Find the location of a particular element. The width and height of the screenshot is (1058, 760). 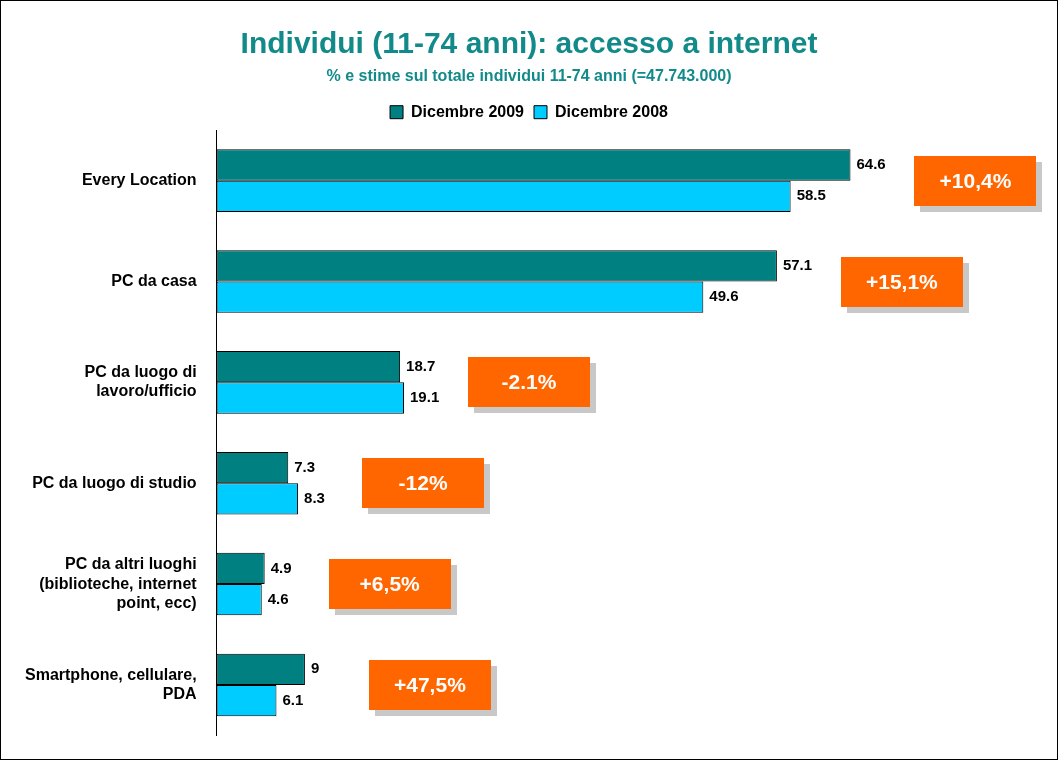

chart-subtitle: % e stime sul totale individui 11-74 anni (=47.743.000) is located at coordinates (529, 76).